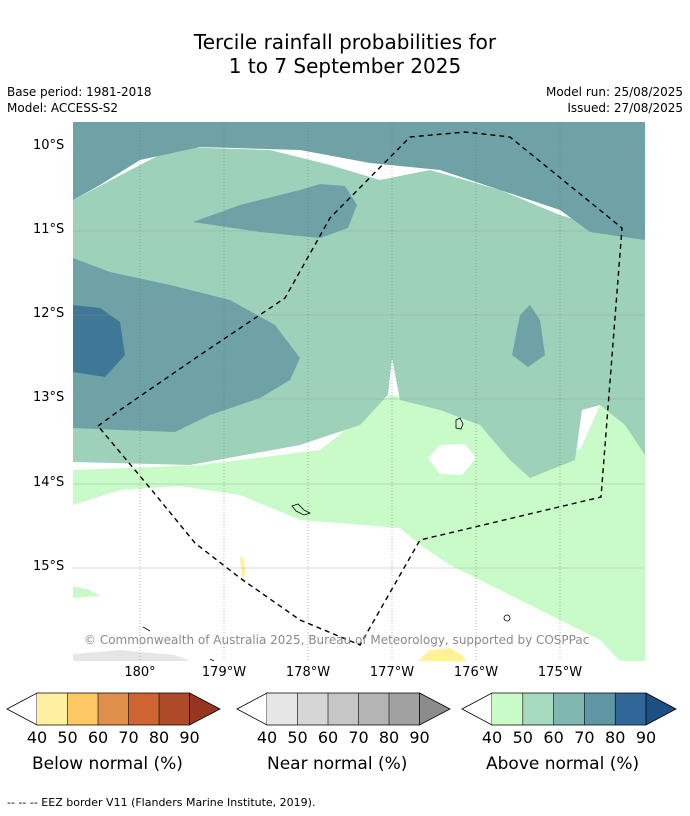 Image resolution: width=690 pixels, height=816 pixels. Describe the element at coordinates (49, 566) in the screenshot. I see `lat-label-15s: 15°S` at that location.